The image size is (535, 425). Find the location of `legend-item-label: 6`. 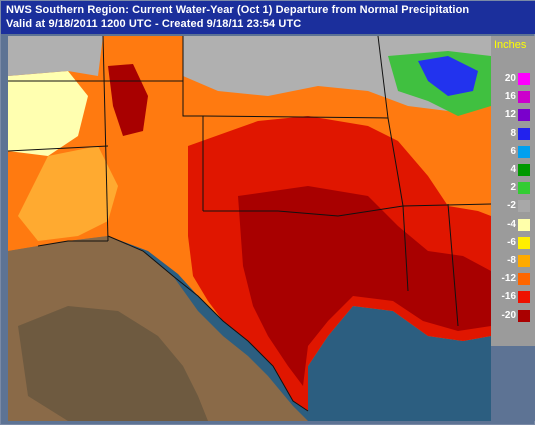

legend-item-label: 6 is located at coordinates (513, 151).